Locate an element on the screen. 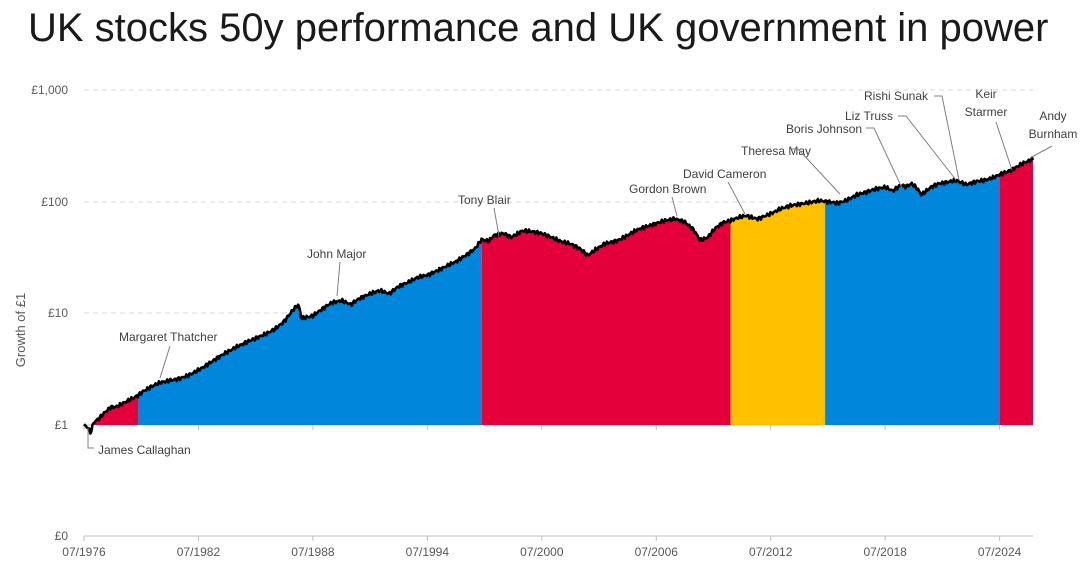  y-tick-label: £100 is located at coordinates (54, 202).